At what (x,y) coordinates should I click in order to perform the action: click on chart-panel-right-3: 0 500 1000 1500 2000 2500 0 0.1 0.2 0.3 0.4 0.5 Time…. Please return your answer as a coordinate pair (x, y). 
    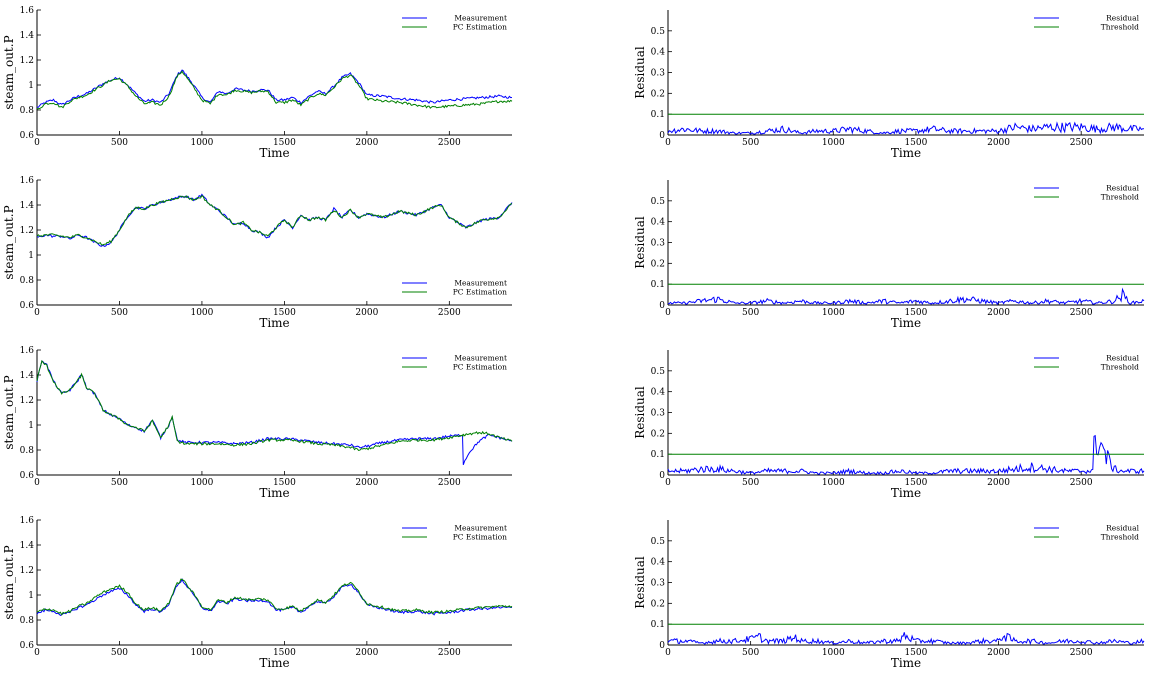
    Looking at the image, I should click on (889, 425).